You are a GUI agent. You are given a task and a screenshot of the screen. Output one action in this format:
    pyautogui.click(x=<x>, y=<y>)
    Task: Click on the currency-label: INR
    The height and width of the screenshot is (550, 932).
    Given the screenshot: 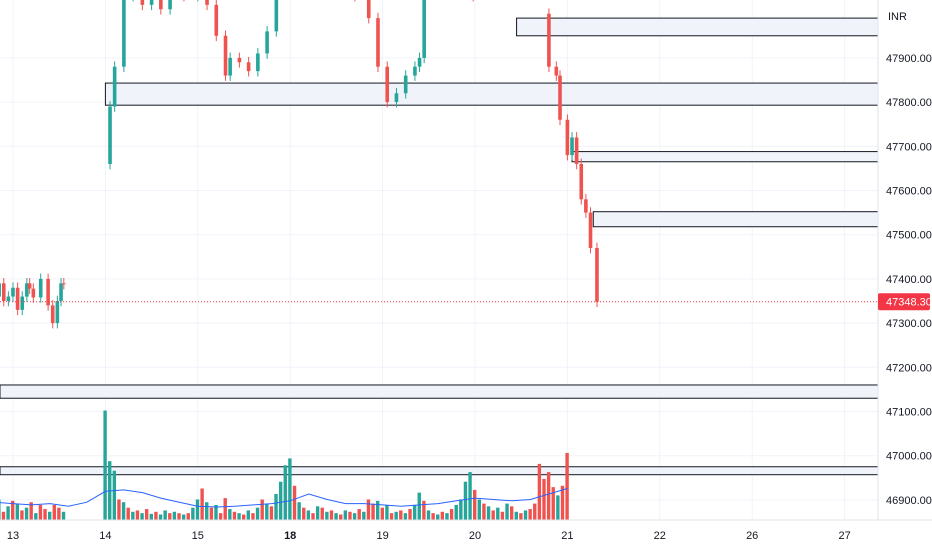 What is the action you would take?
    pyautogui.click(x=897, y=17)
    